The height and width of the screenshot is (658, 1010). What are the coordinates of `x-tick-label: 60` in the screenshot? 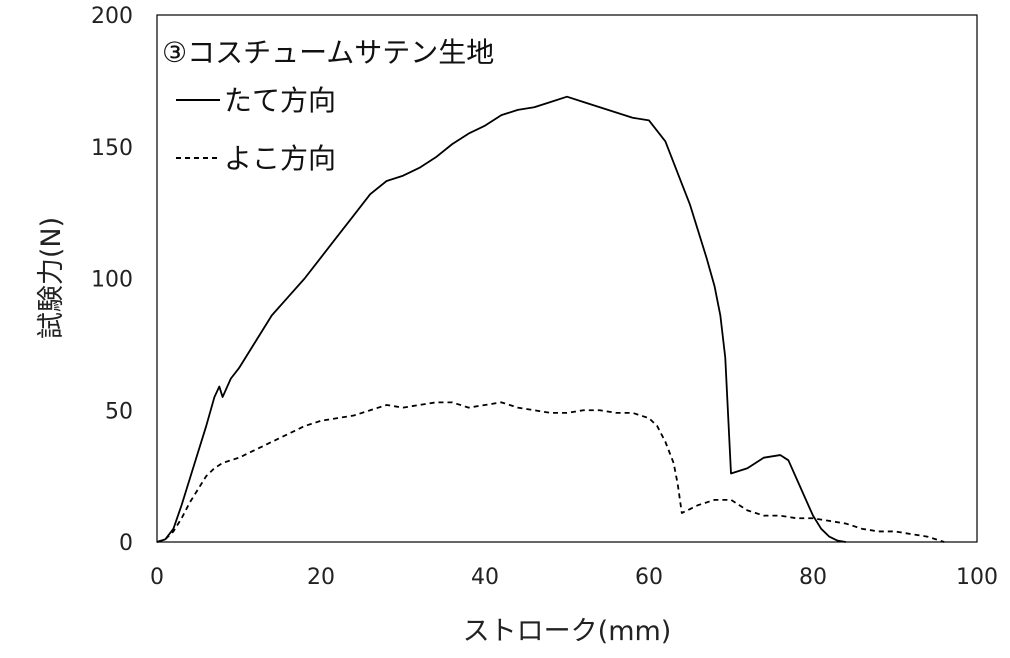 It's located at (649, 577).